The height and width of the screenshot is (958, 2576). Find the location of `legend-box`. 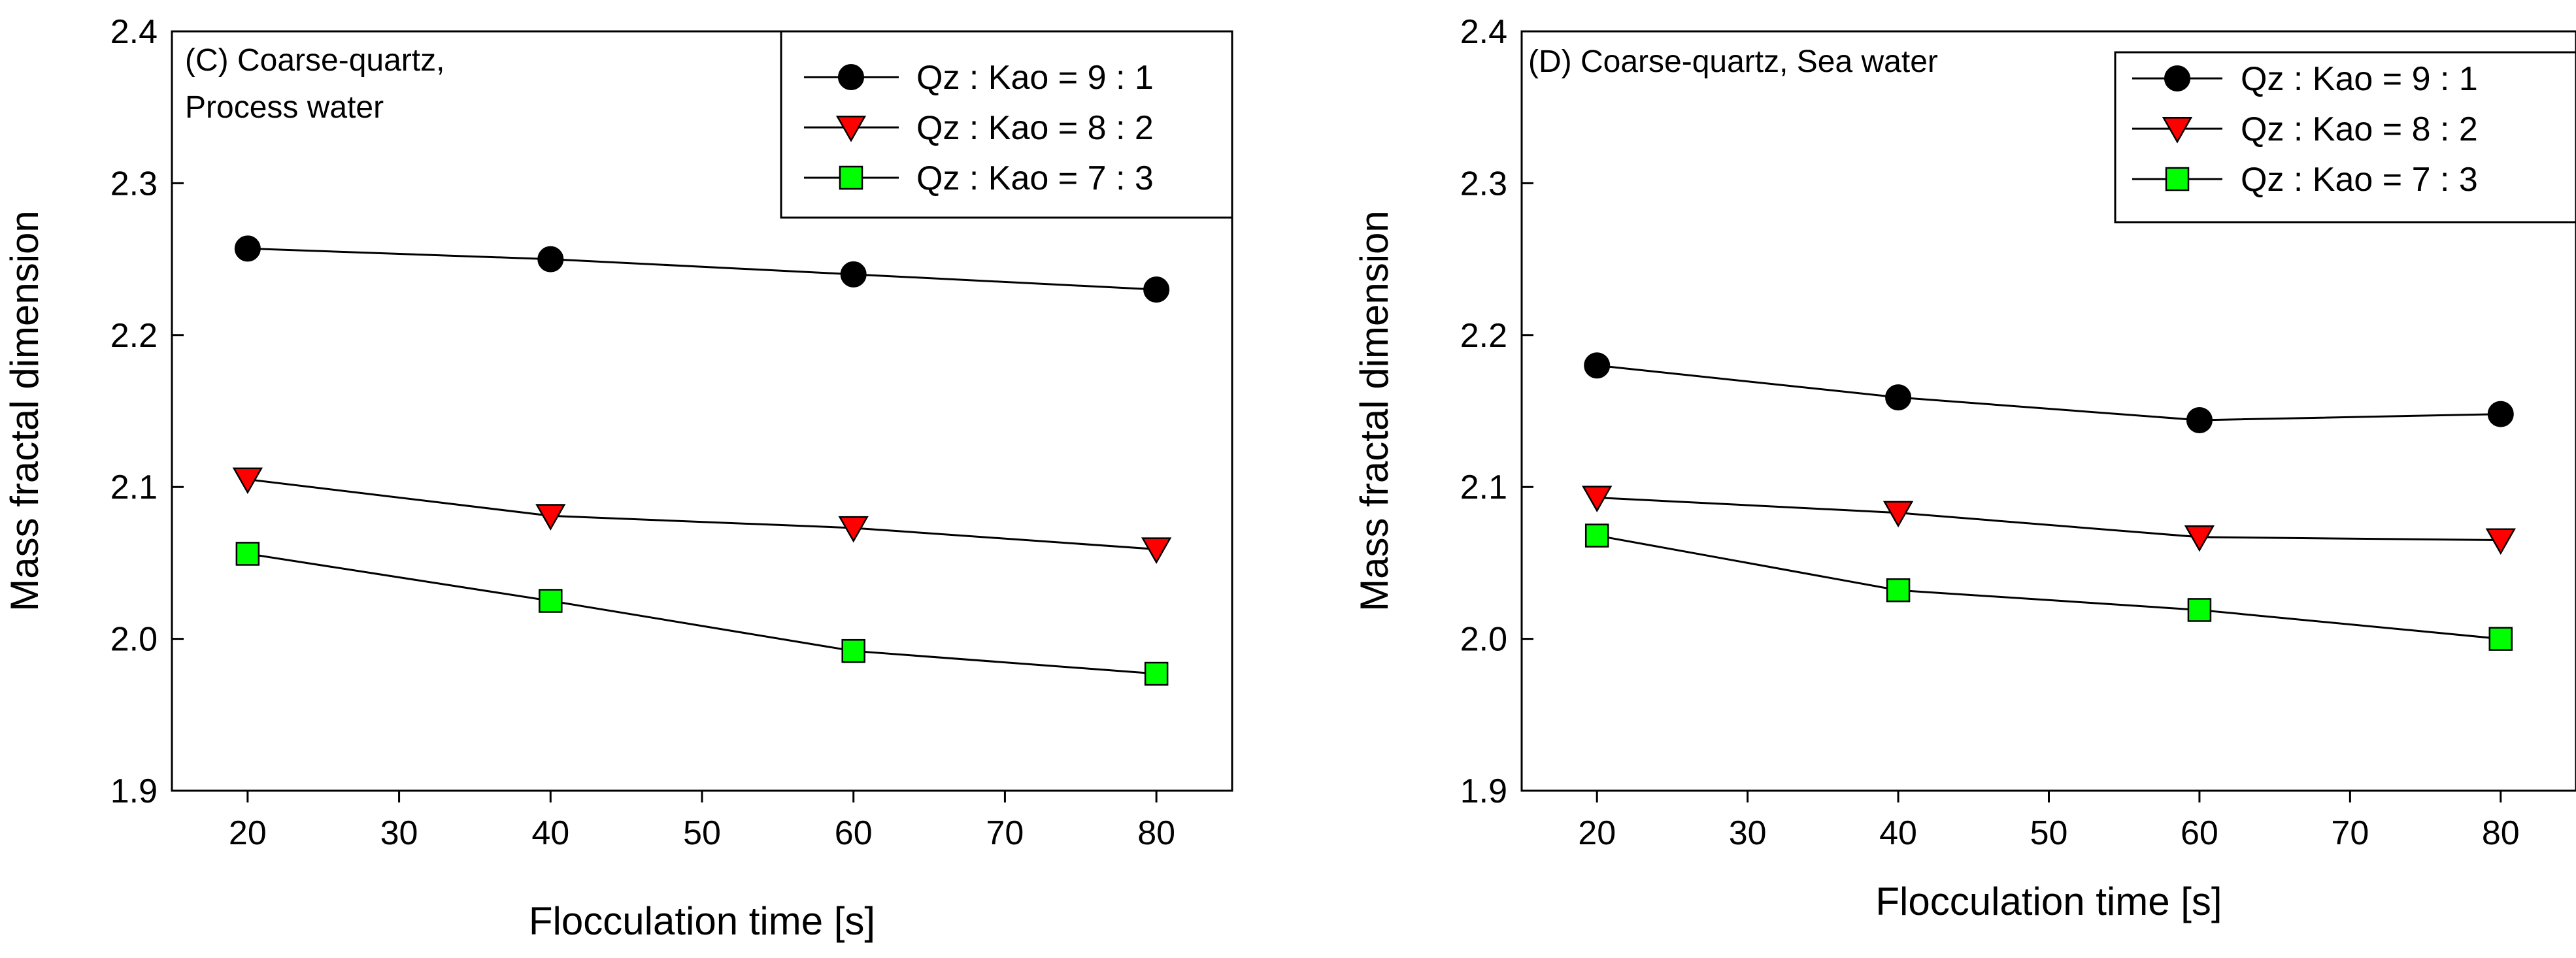

legend-box is located at coordinates (2345, 137).